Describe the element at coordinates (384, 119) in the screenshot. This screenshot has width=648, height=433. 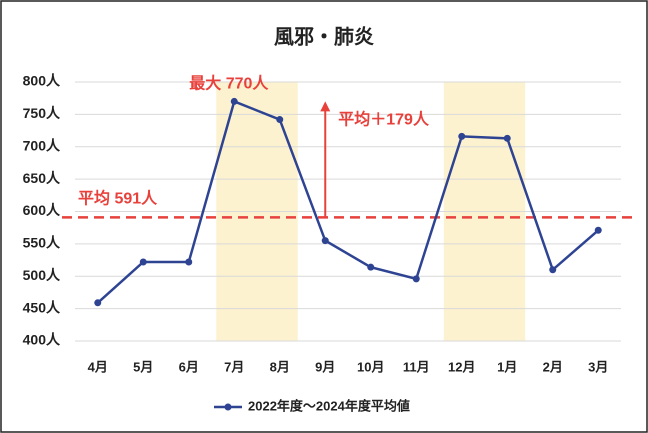
I see `difference-label: 平均＋179人` at that location.